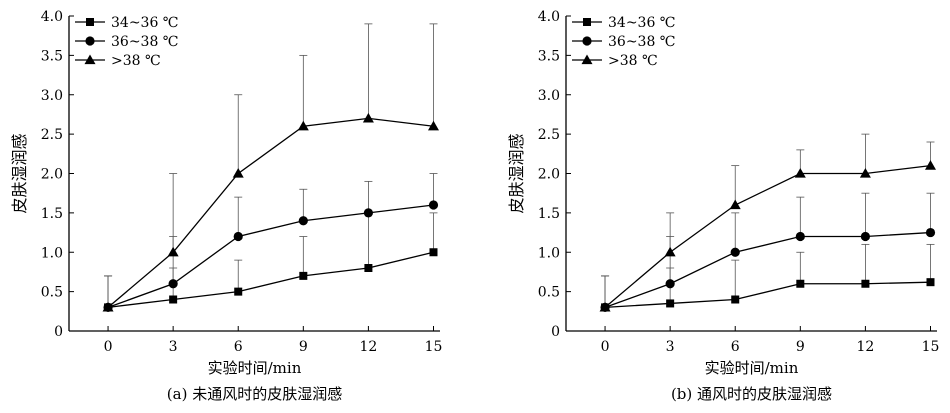 The height and width of the screenshot is (413, 950). What do you see at coordinates (254, 394) in the screenshot?
I see `panel-caption: (a) 未通风时的皮肤湿润感` at bounding box center [254, 394].